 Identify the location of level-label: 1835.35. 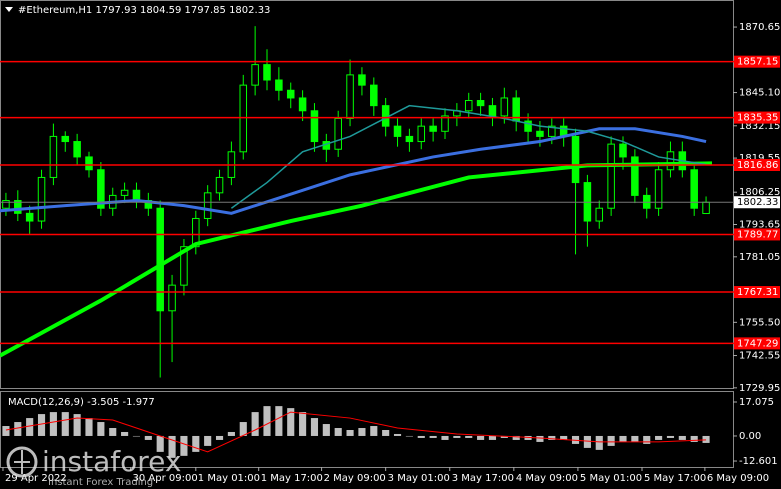
(757, 118).